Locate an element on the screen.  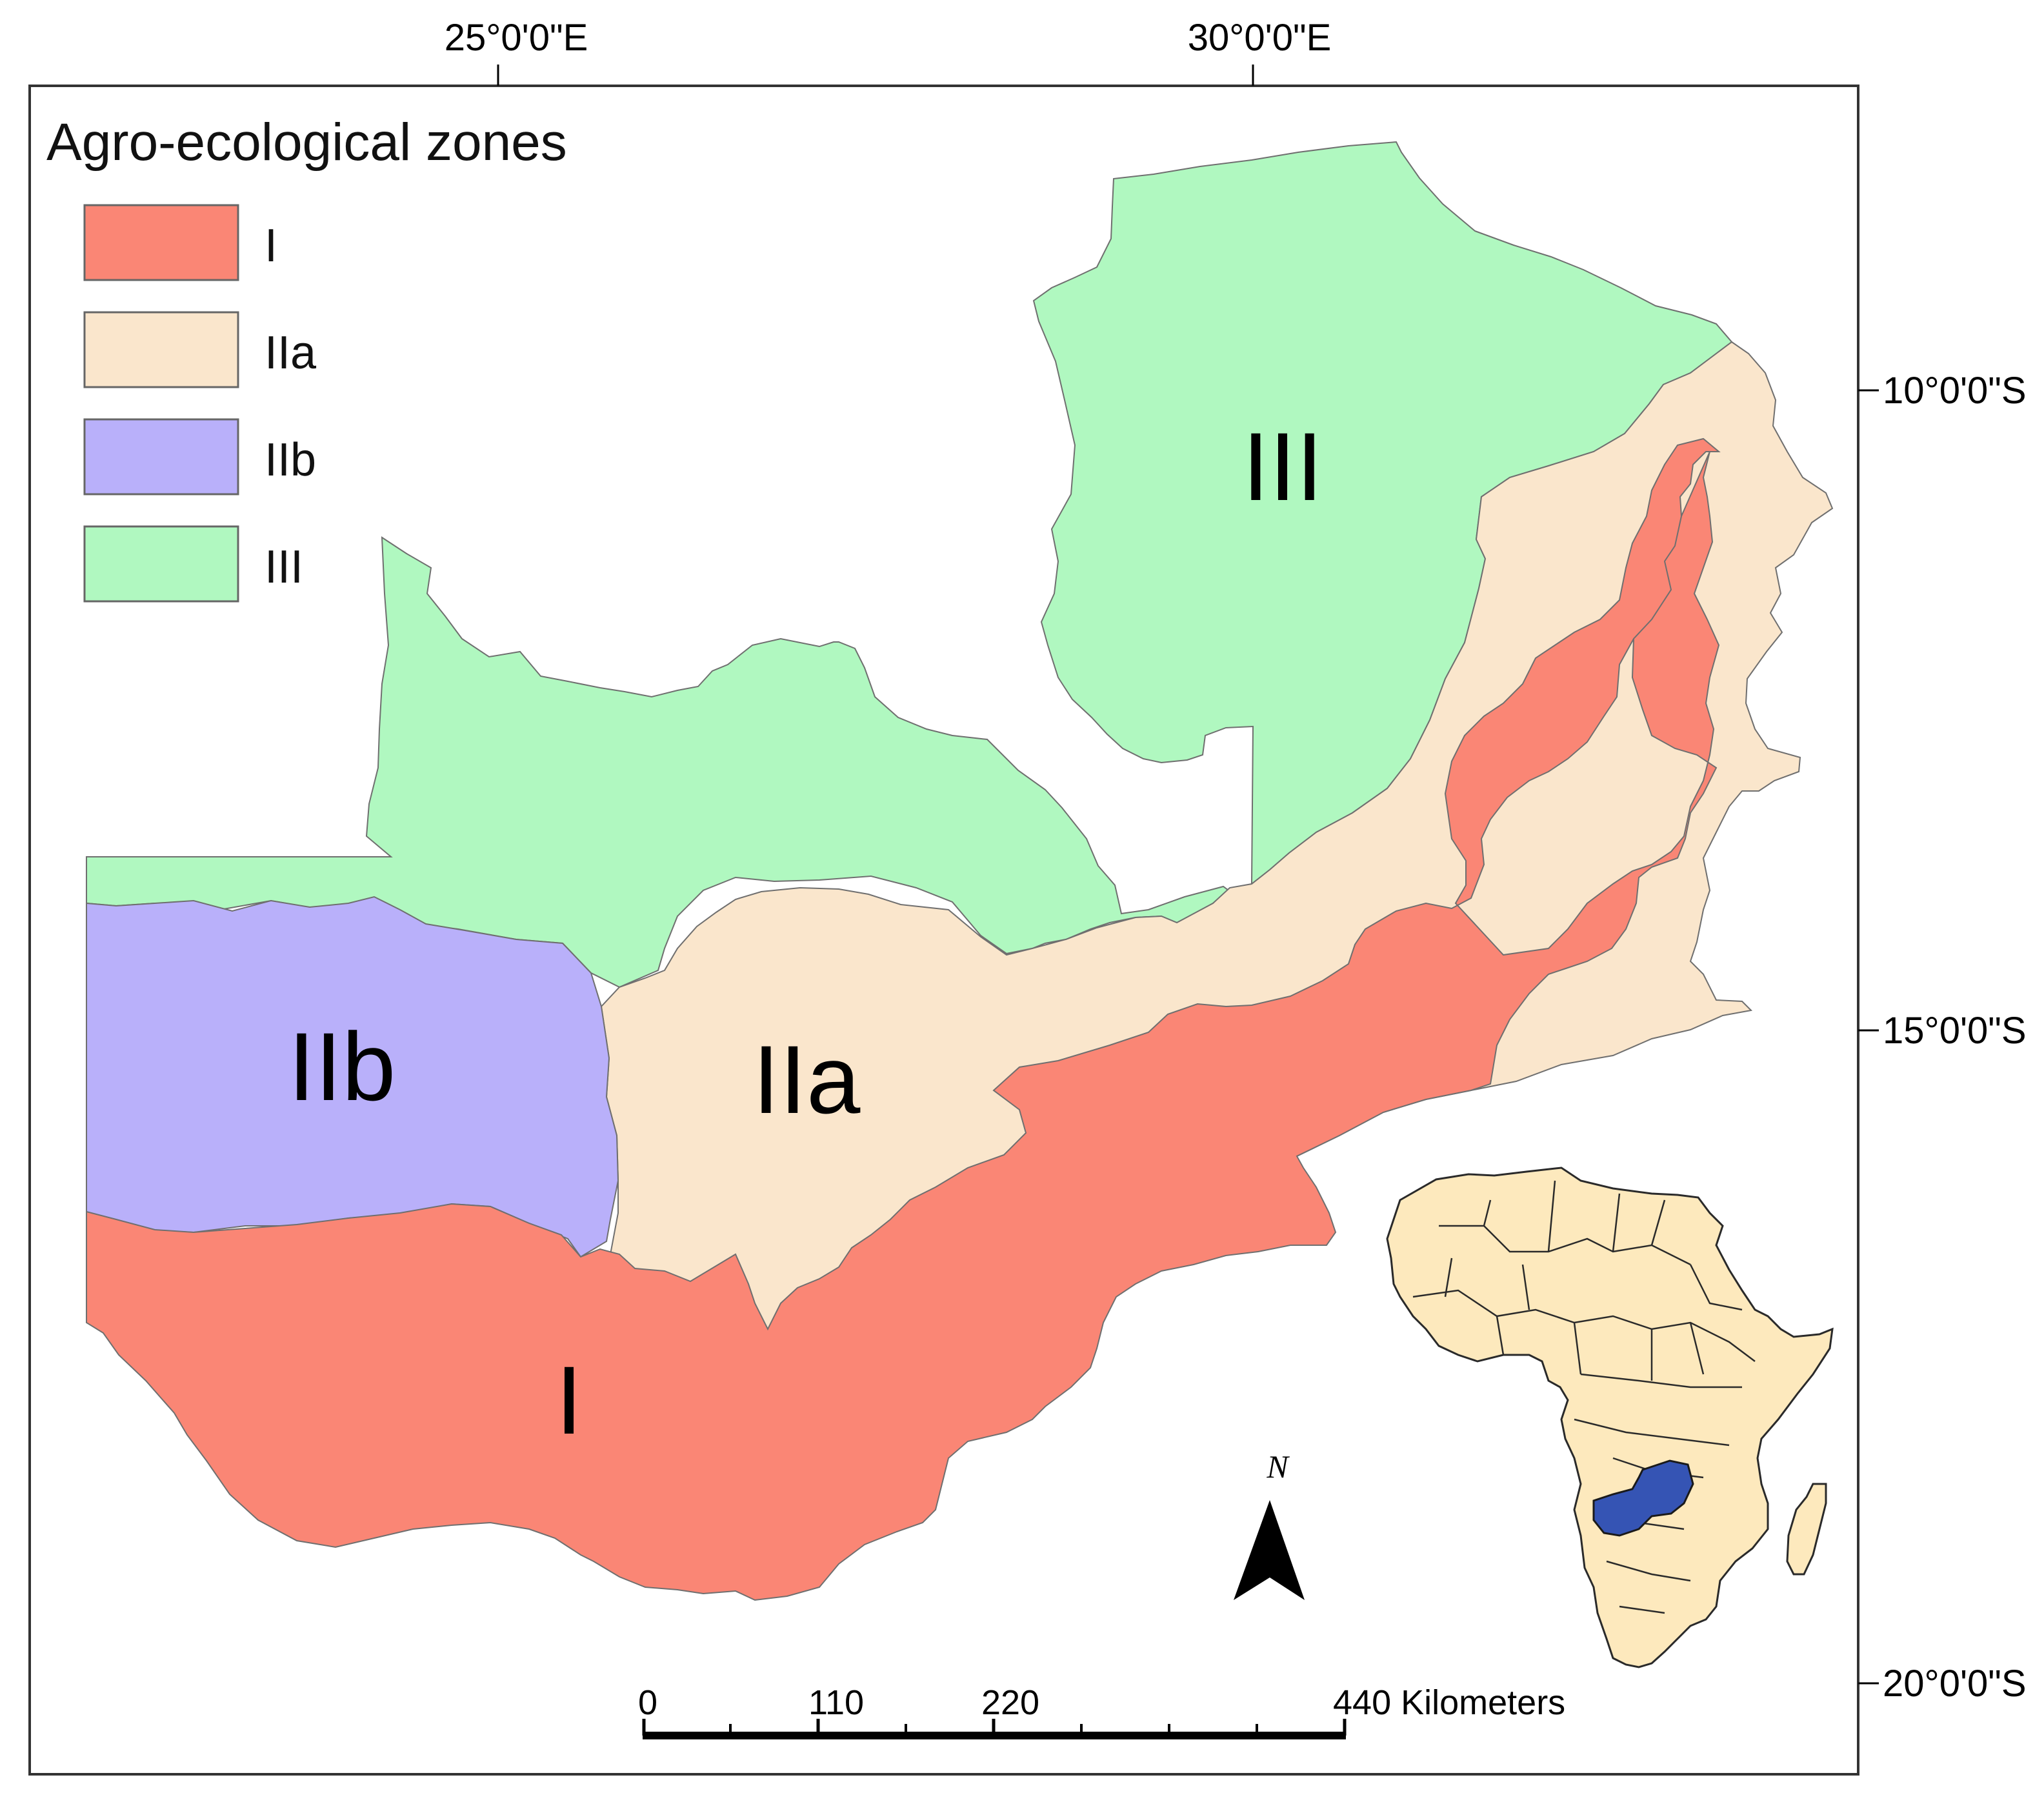
scale-label-440: 440 Kilometers is located at coordinates (1449, 1702).